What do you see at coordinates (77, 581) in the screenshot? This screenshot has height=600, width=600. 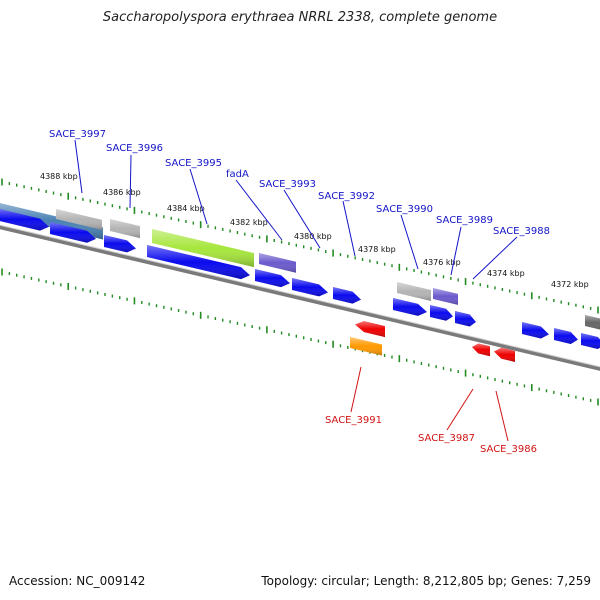 I see `accession-text: Accession: NC_009142` at bounding box center [77, 581].